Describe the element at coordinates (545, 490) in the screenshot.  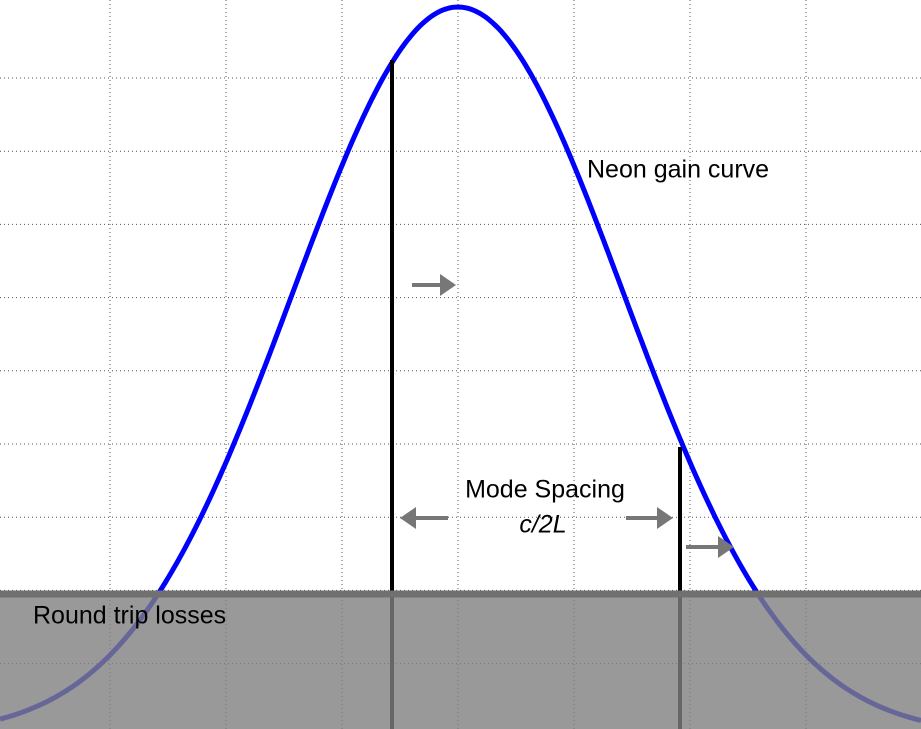
I see `mode-spacing-label: Mode Spacing` at that location.